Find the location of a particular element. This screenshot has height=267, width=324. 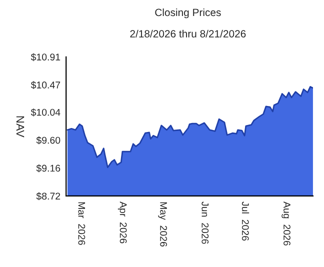

y-axis-title: NAV is located at coordinates (20, 127).